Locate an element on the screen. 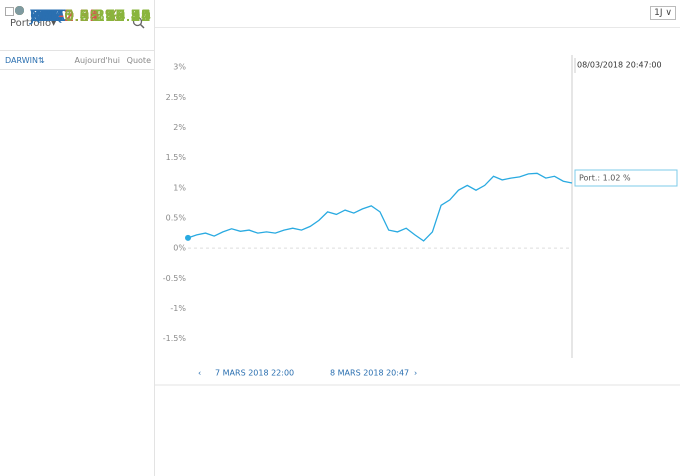 The width and height of the screenshot is (680, 476). quote: 276.14 is located at coordinates (123, 15).